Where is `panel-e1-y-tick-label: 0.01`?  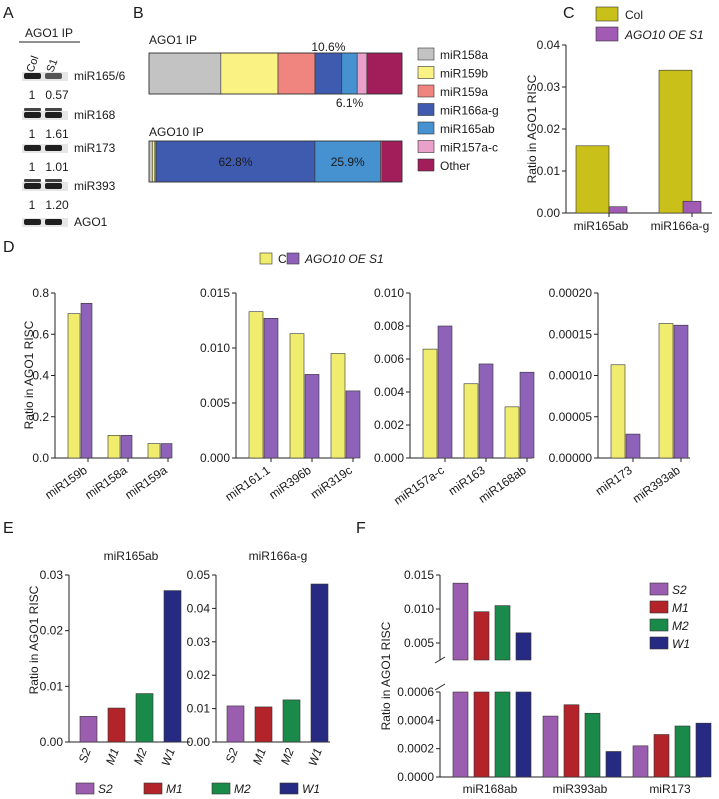 panel-e1-y-tick-label: 0.01 is located at coordinates (52, 686).